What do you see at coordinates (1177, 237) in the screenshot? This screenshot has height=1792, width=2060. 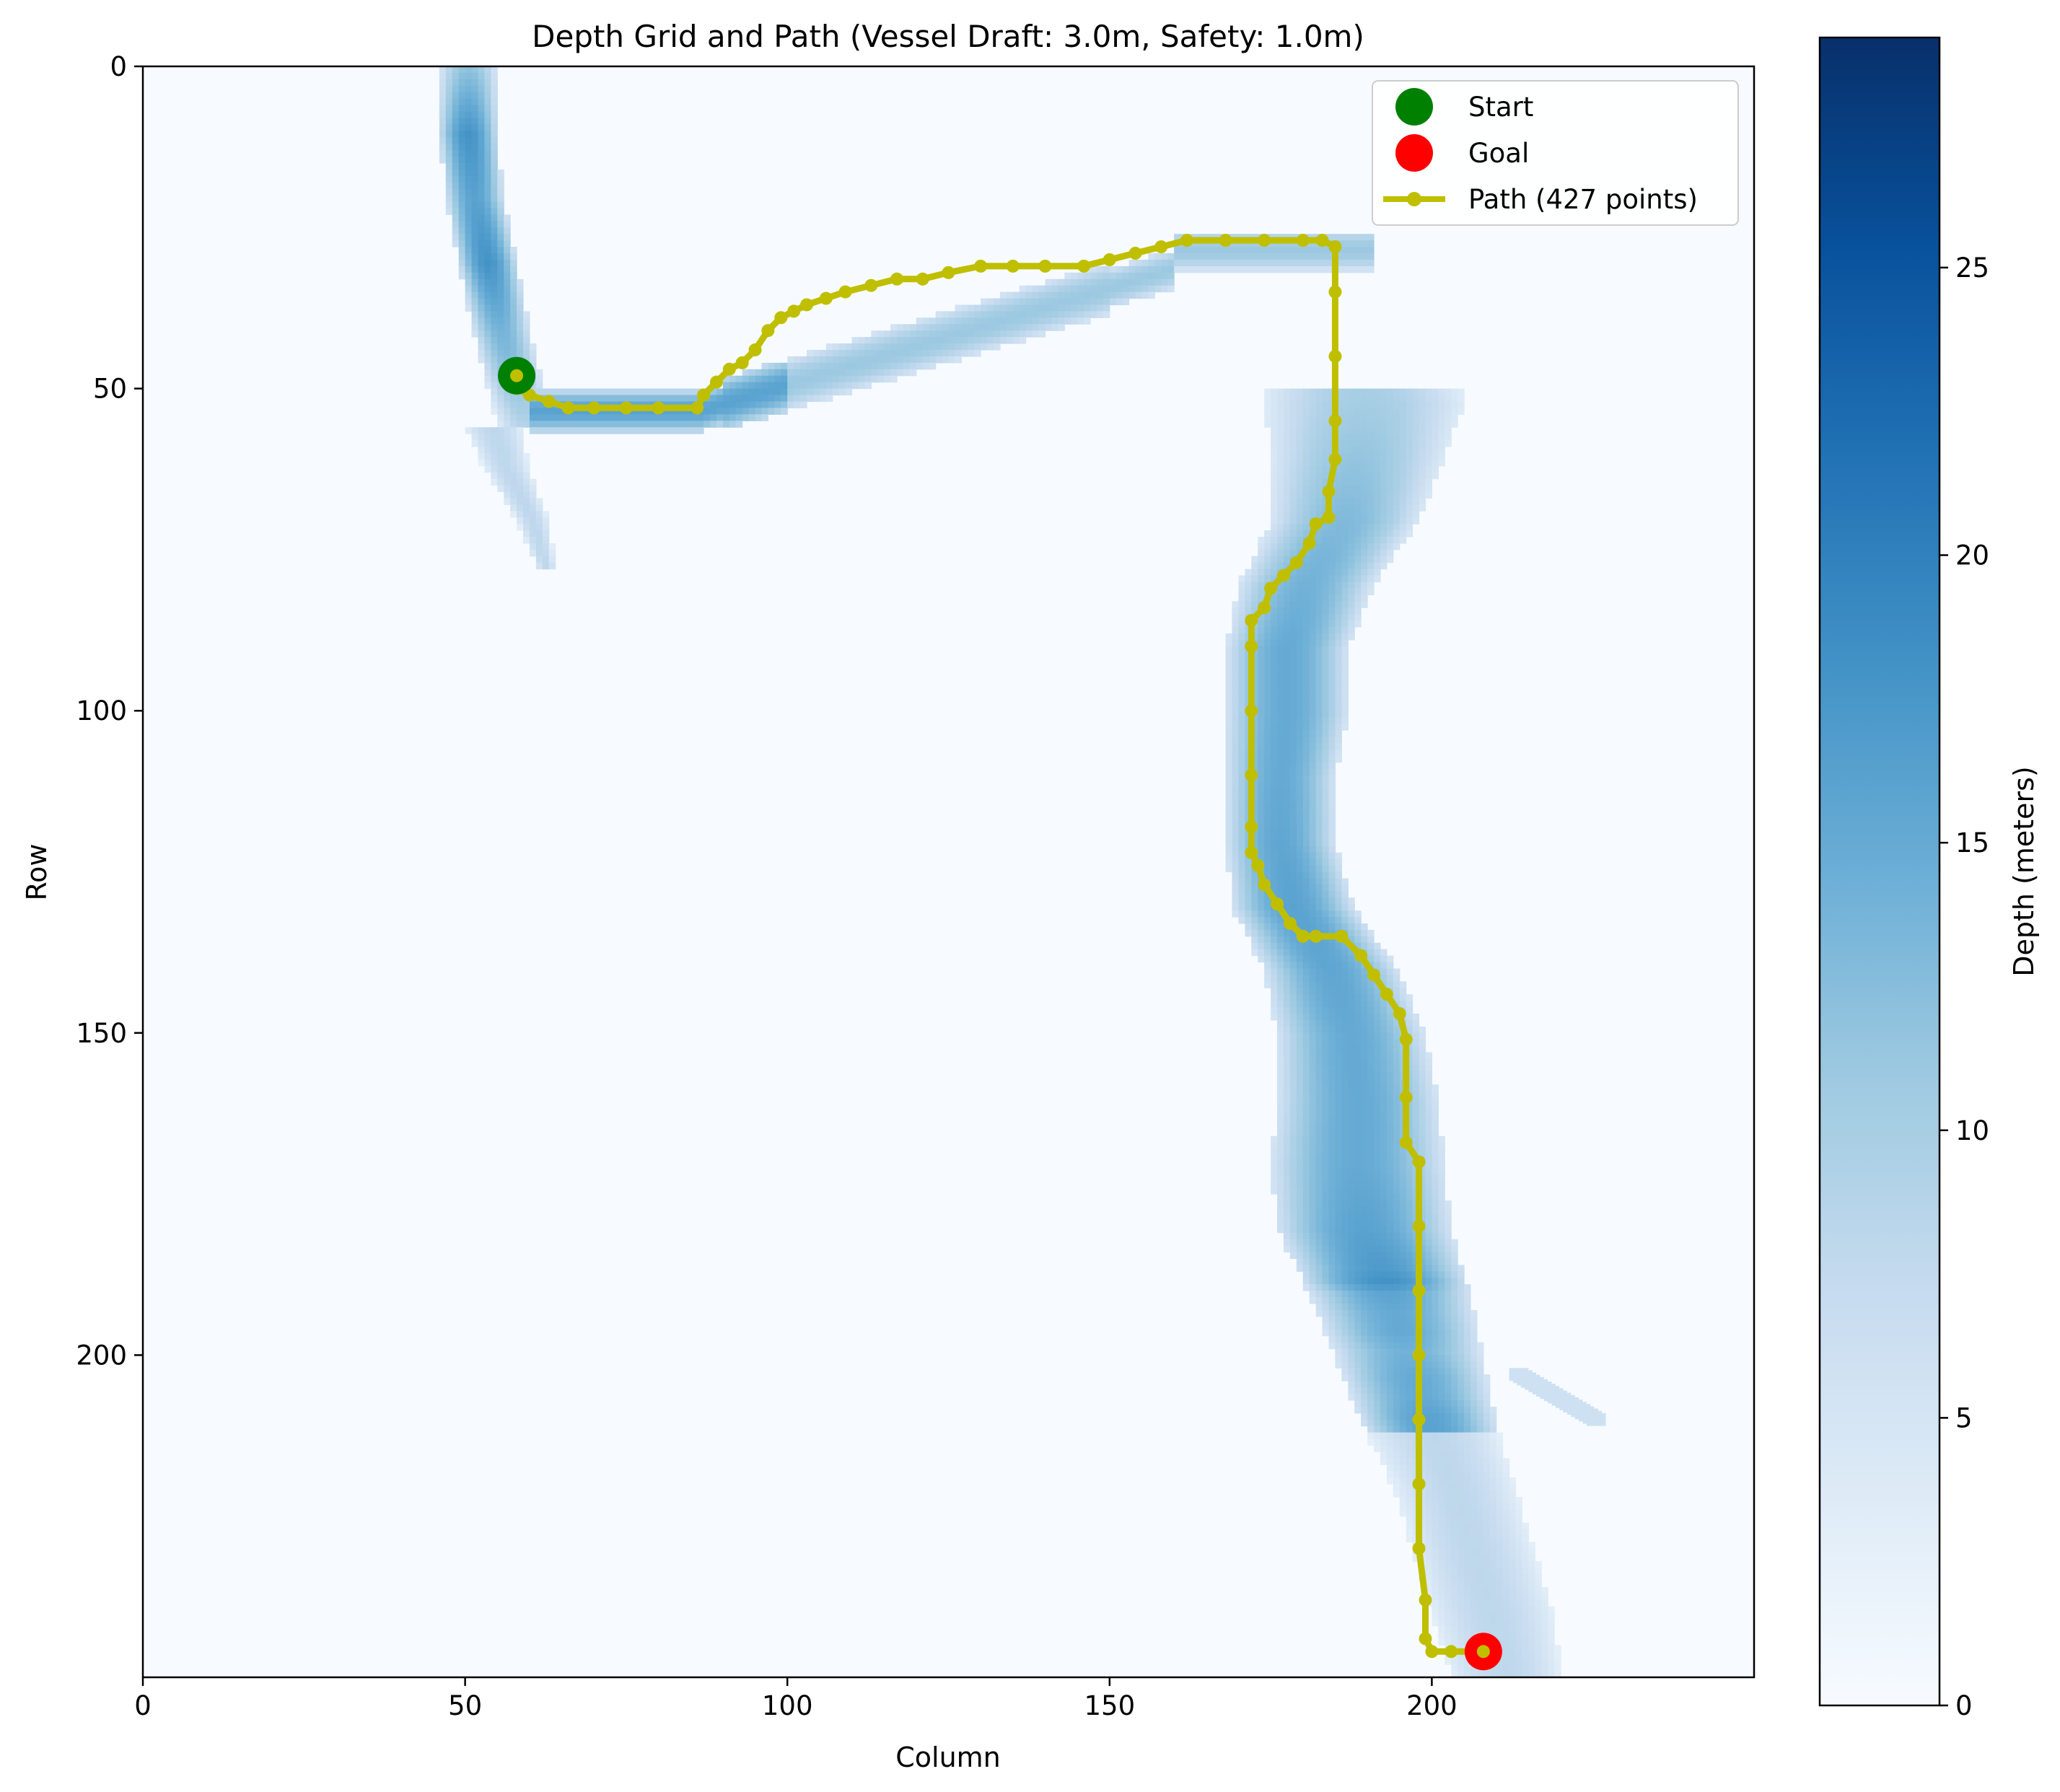 I see `depth-cell-connecting-reach` at bounding box center [1177, 237].